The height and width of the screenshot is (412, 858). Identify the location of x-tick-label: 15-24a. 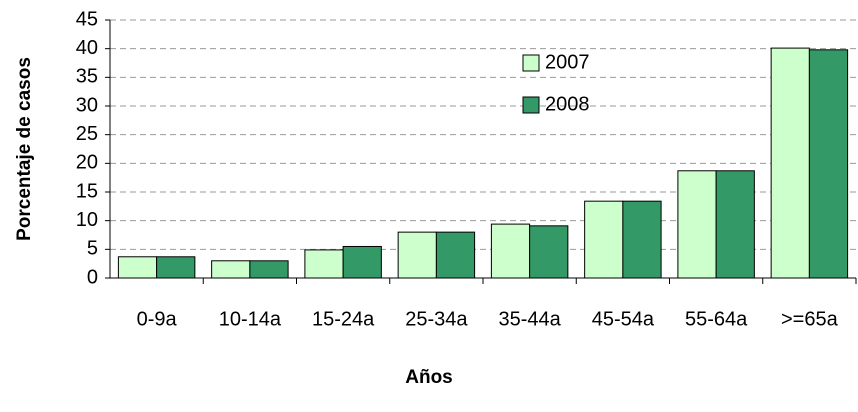
(343, 319).